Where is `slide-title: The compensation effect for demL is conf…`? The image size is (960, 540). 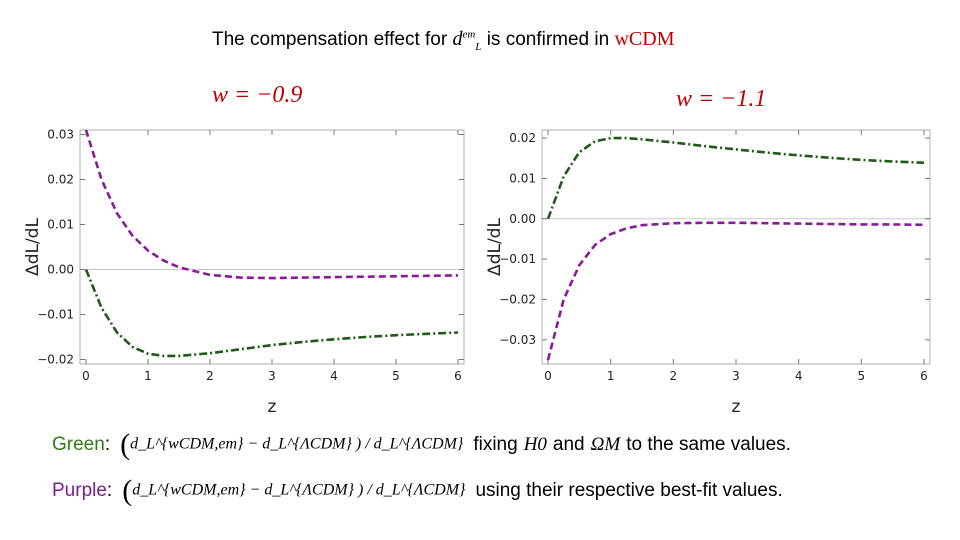
slide-title: The compensation effect for demL is conf… is located at coordinates (443, 40).